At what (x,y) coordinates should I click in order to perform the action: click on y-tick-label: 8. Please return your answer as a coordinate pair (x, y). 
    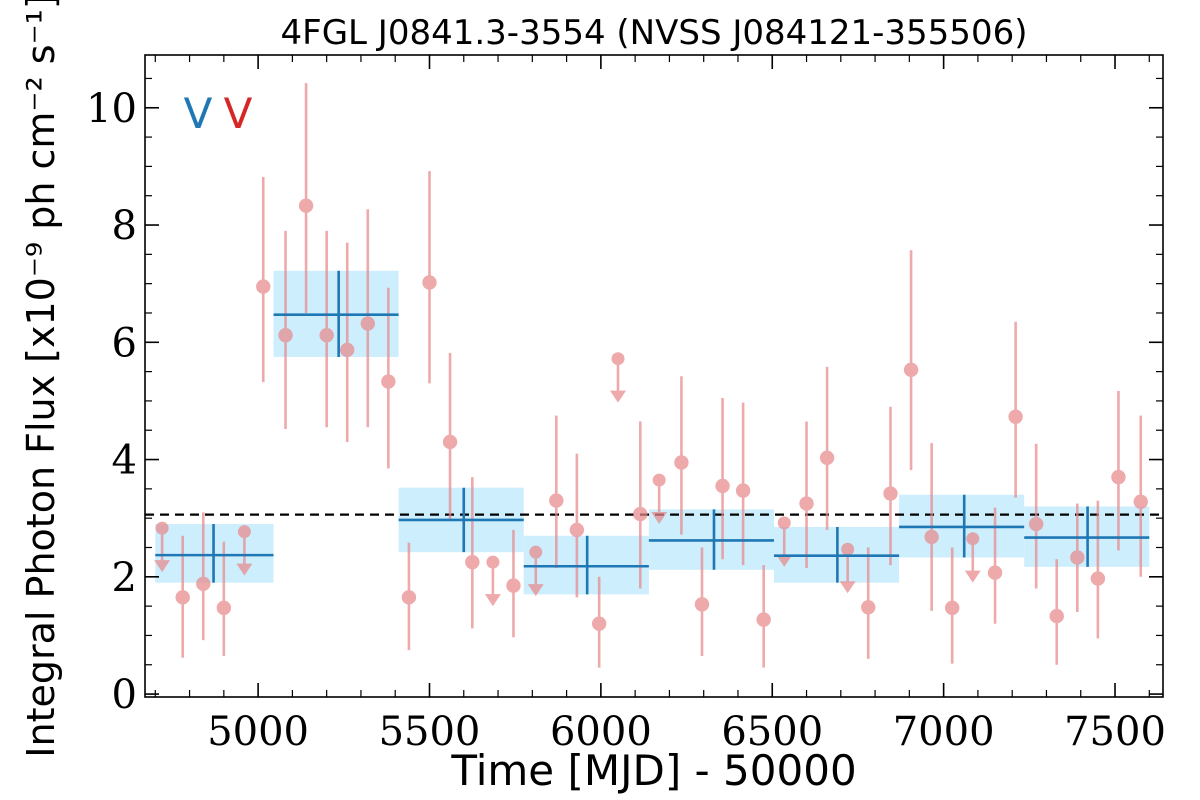
    Looking at the image, I should click on (124, 226).